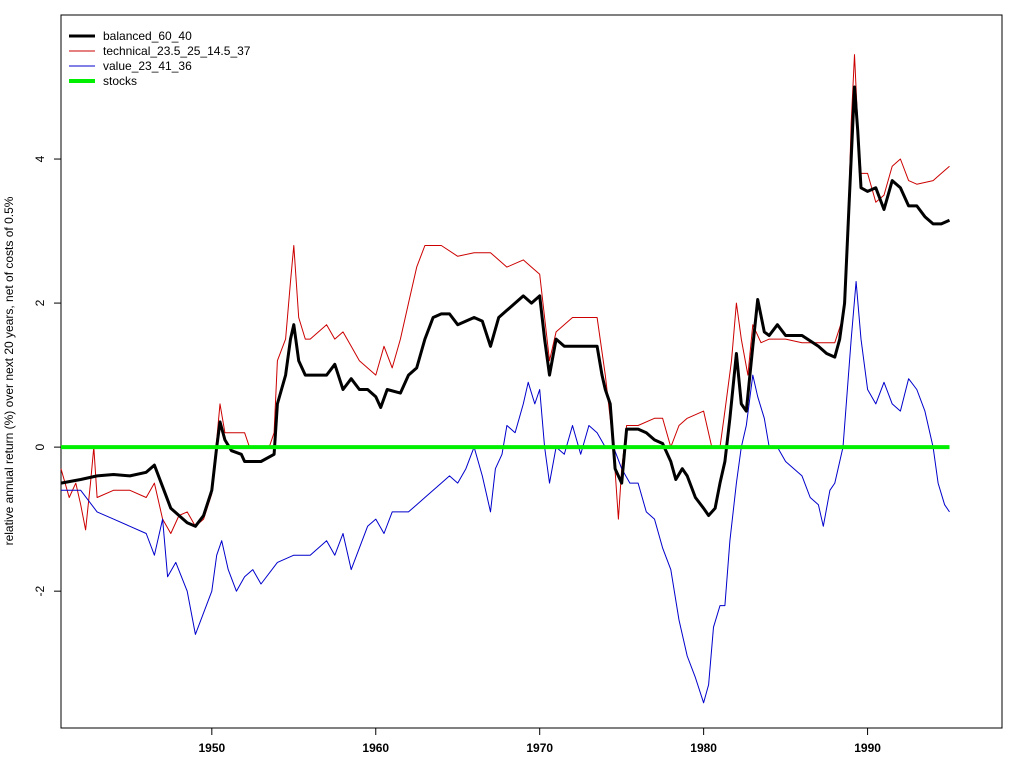 The height and width of the screenshot is (768, 1024). What do you see at coordinates (867, 748) in the screenshot?
I see `x-tick-label: 1990` at bounding box center [867, 748].